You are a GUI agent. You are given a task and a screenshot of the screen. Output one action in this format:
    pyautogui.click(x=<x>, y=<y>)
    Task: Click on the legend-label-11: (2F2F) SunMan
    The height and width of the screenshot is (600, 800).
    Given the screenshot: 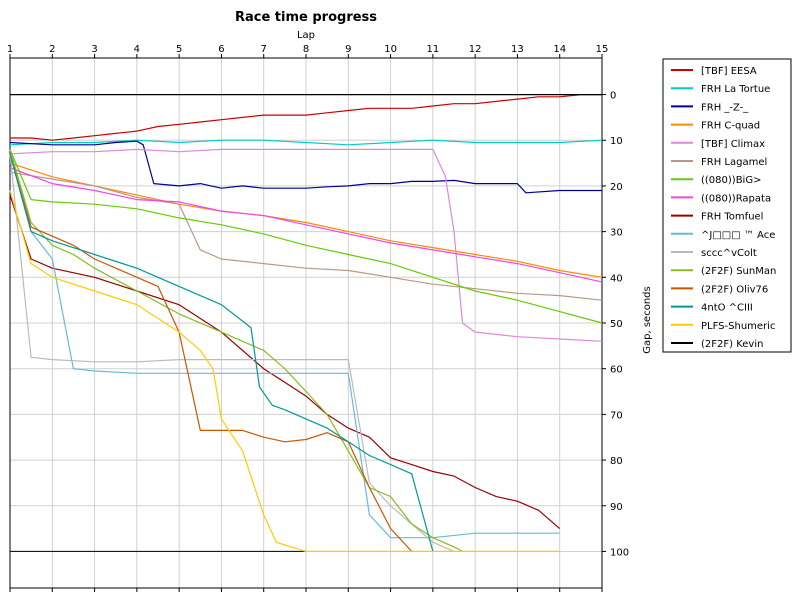 What is the action you would take?
    pyautogui.click(x=738, y=271)
    